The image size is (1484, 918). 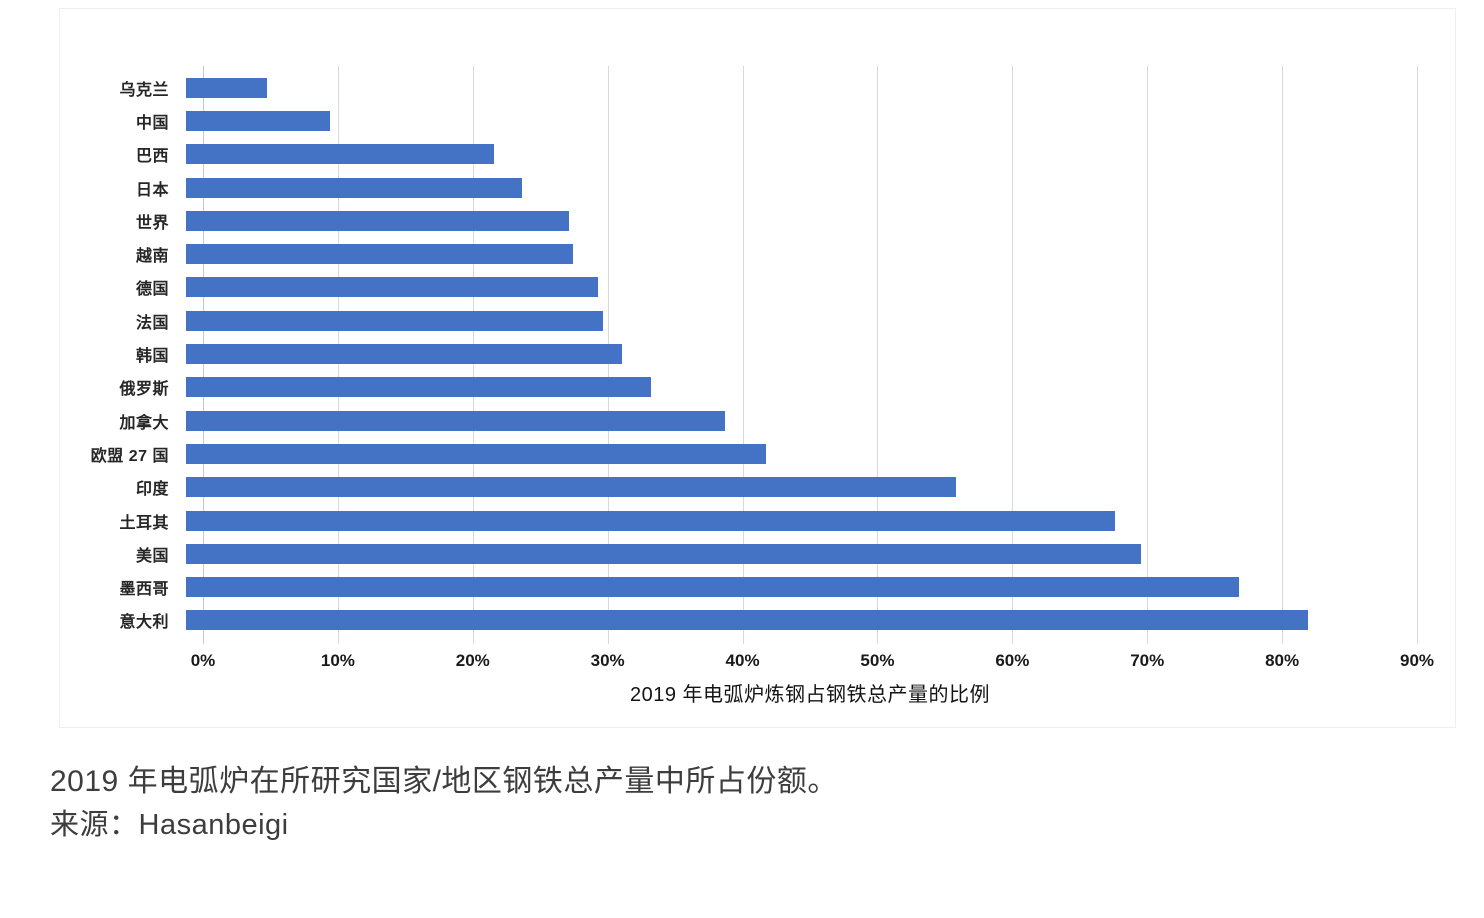 What do you see at coordinates (419, 387) in the screenshot?
I see `bar-俄罗斯` at bounding box center [419, 387].